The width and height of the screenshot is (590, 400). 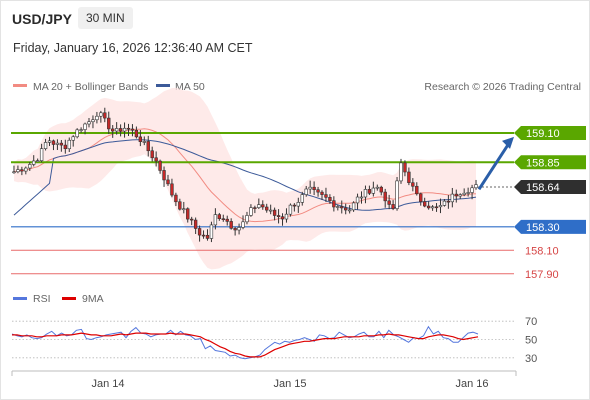 What do you see at coordinates (245, 342) in the screenshot?
I see `rsi-line` at bounding box center [245, 342].